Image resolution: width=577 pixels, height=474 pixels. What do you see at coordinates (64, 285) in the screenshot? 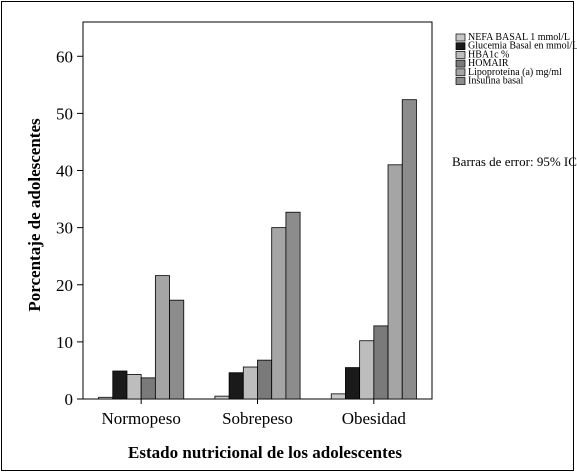
I see `y-tick-label: 20` at bounding box center [64, 285].